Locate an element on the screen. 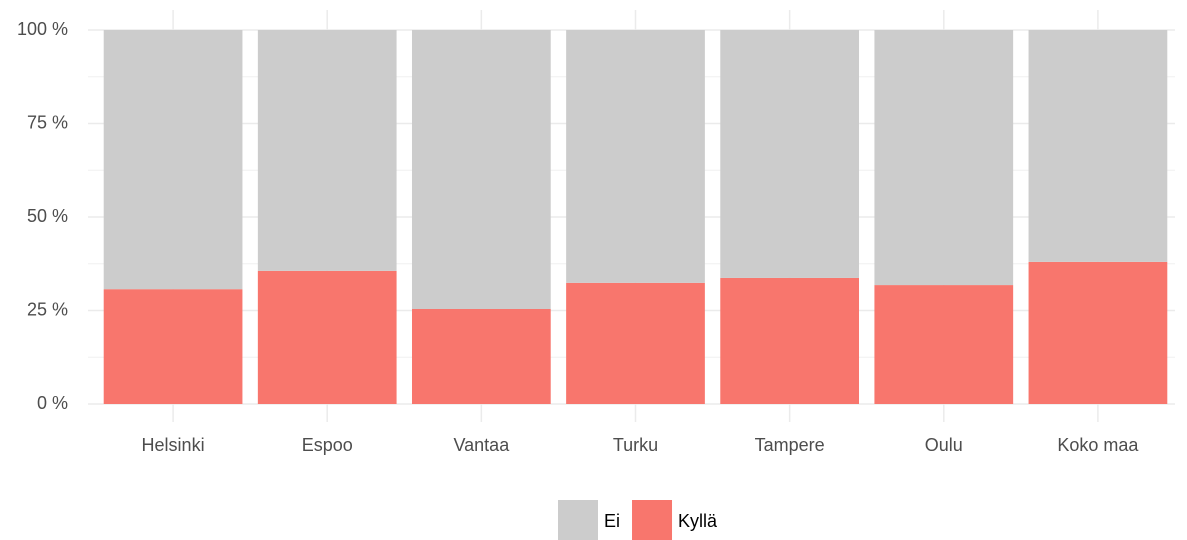 This screenshot has height=540, width=1187. y-tick-label: 25 % is located at coordinates (47, 309).